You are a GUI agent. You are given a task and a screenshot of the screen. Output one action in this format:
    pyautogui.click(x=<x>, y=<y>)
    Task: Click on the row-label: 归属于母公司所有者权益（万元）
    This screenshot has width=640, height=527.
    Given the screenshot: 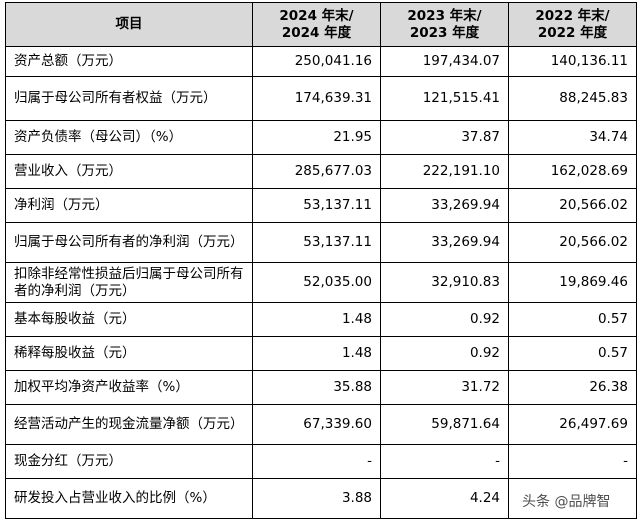 What is the action you would take?
    pyautogui.click(x=129, y=98)
    